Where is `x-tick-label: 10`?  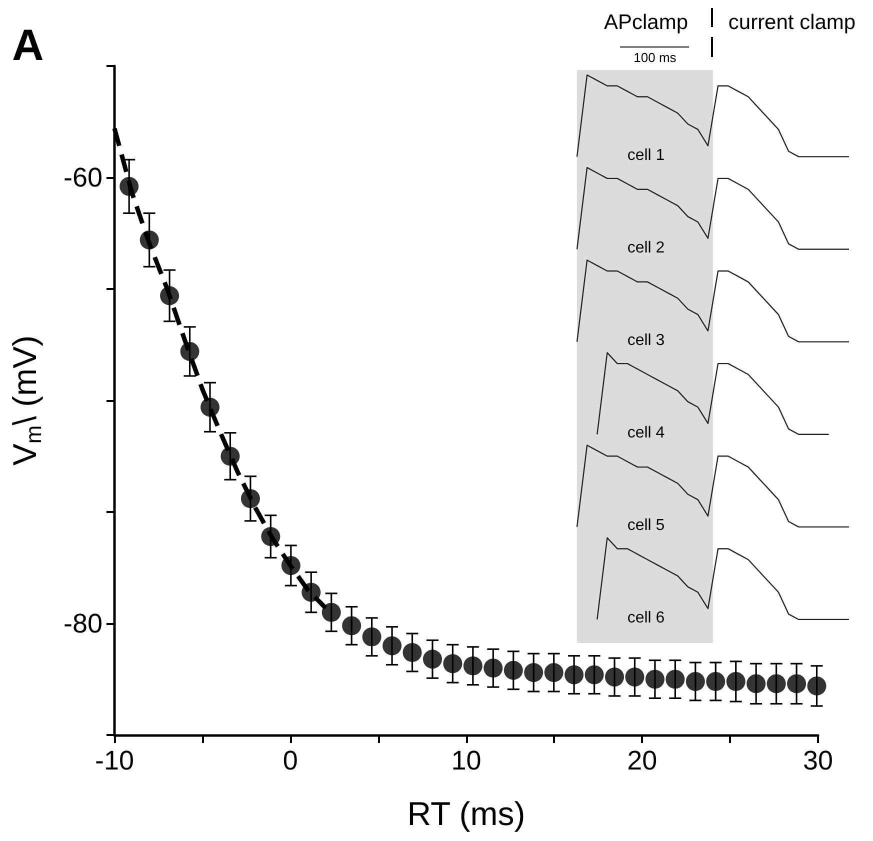
x-tick-label: 10 is located at coordinates (466, 761).